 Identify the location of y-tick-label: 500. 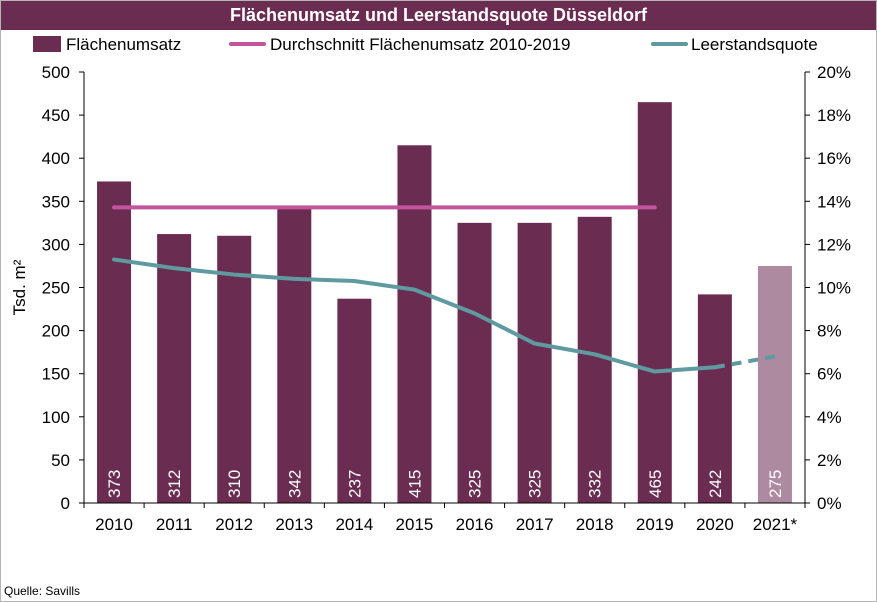
(56, 72).